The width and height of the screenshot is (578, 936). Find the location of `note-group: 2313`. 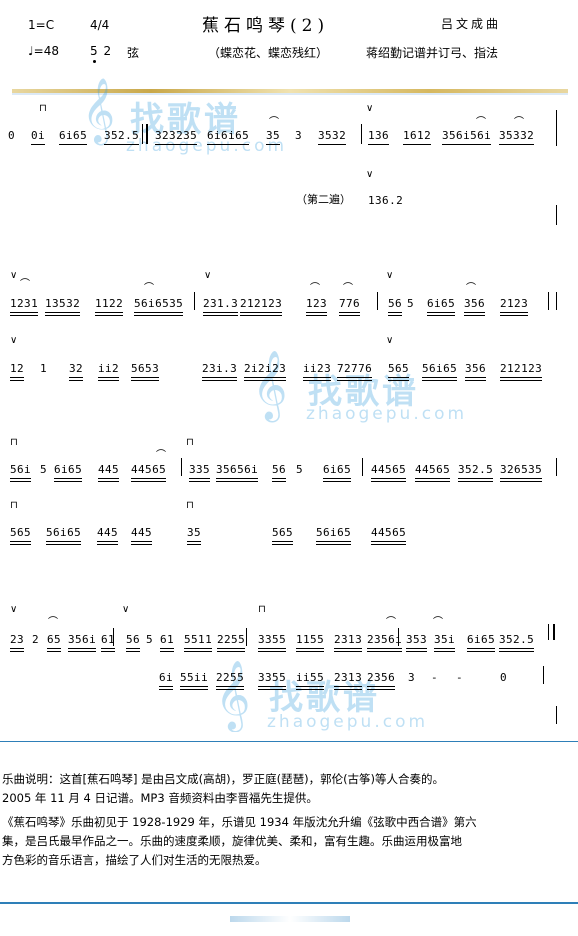

note-group: 2313 is located at coordinates (348, 639).